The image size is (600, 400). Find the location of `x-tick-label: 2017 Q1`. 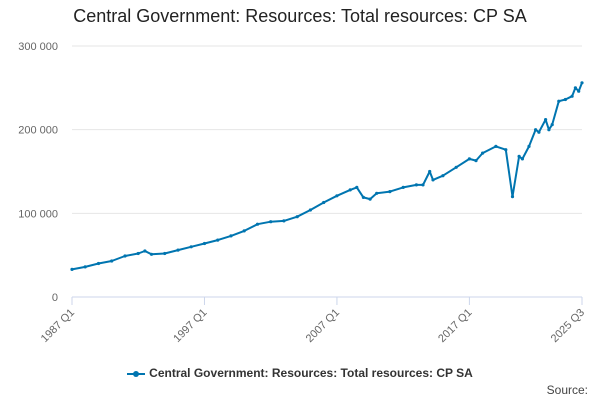

x-tick-label: 2017 Q1 is located at coordinates (455, 326).